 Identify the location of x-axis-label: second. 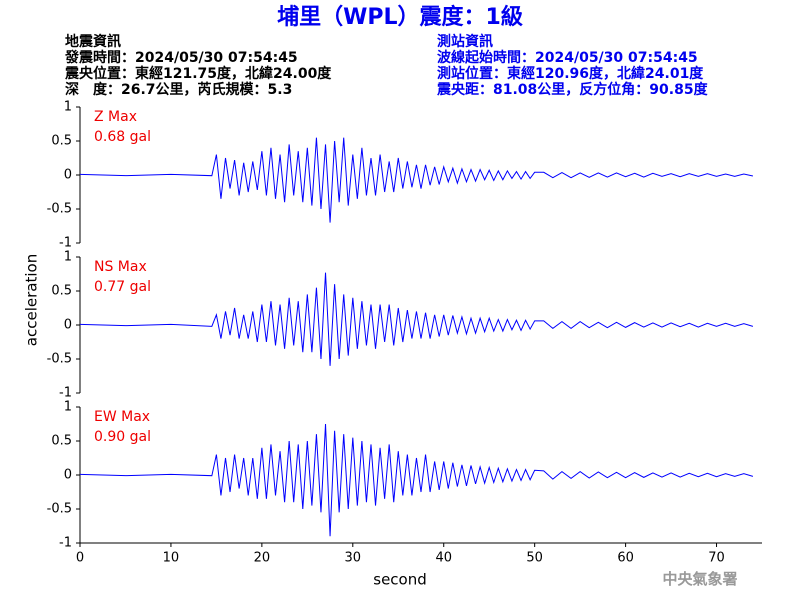
(400, 580).